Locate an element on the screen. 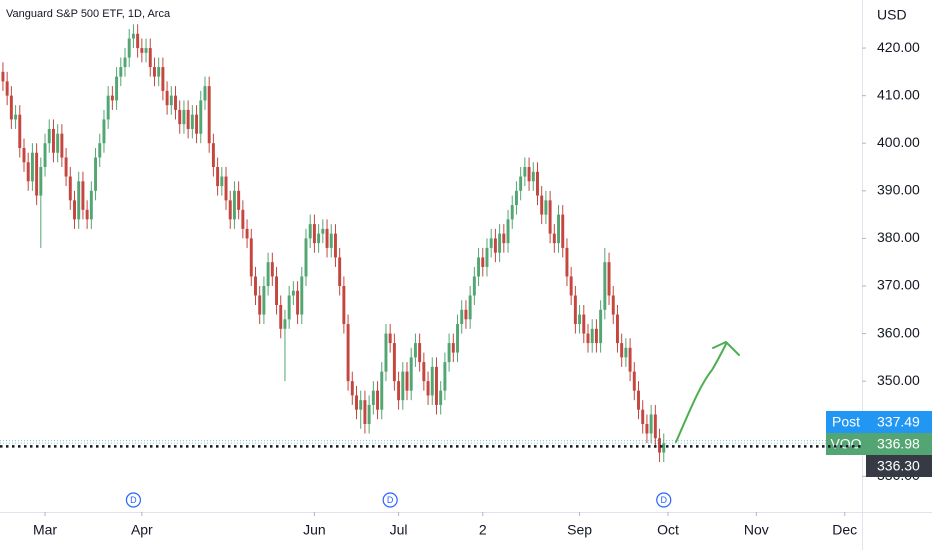 This screenshot has width=932, height=550. event-label: D is located at coordinates (390, 500).